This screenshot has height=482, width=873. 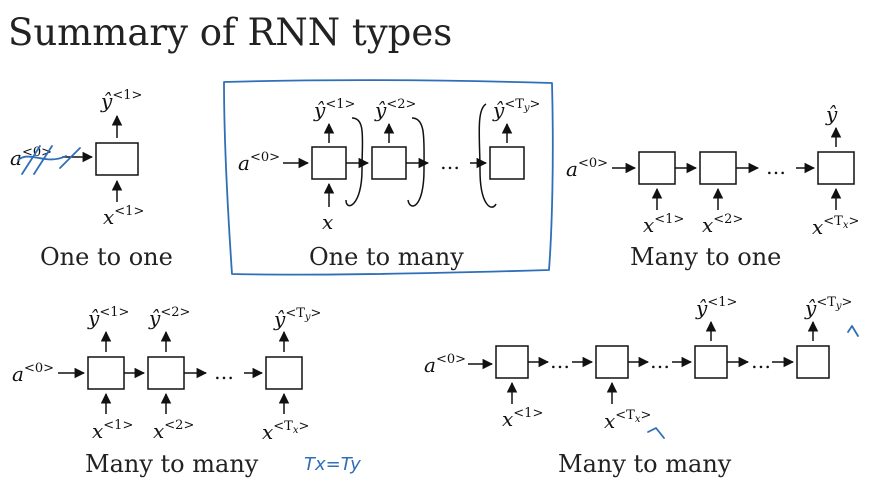 What do you see at coordinates (123, 216) in the screenshot?
I see `input-label: x<1>` at bounding box center [123, 216].